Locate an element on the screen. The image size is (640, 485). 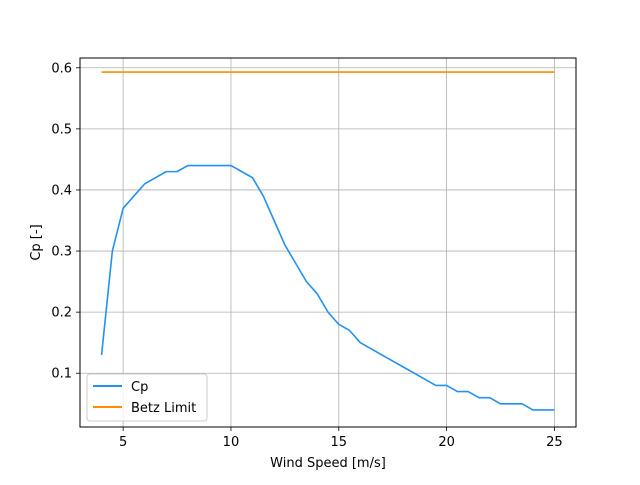
y-tick-label: 0.6 is located at coordinates (61, 68).